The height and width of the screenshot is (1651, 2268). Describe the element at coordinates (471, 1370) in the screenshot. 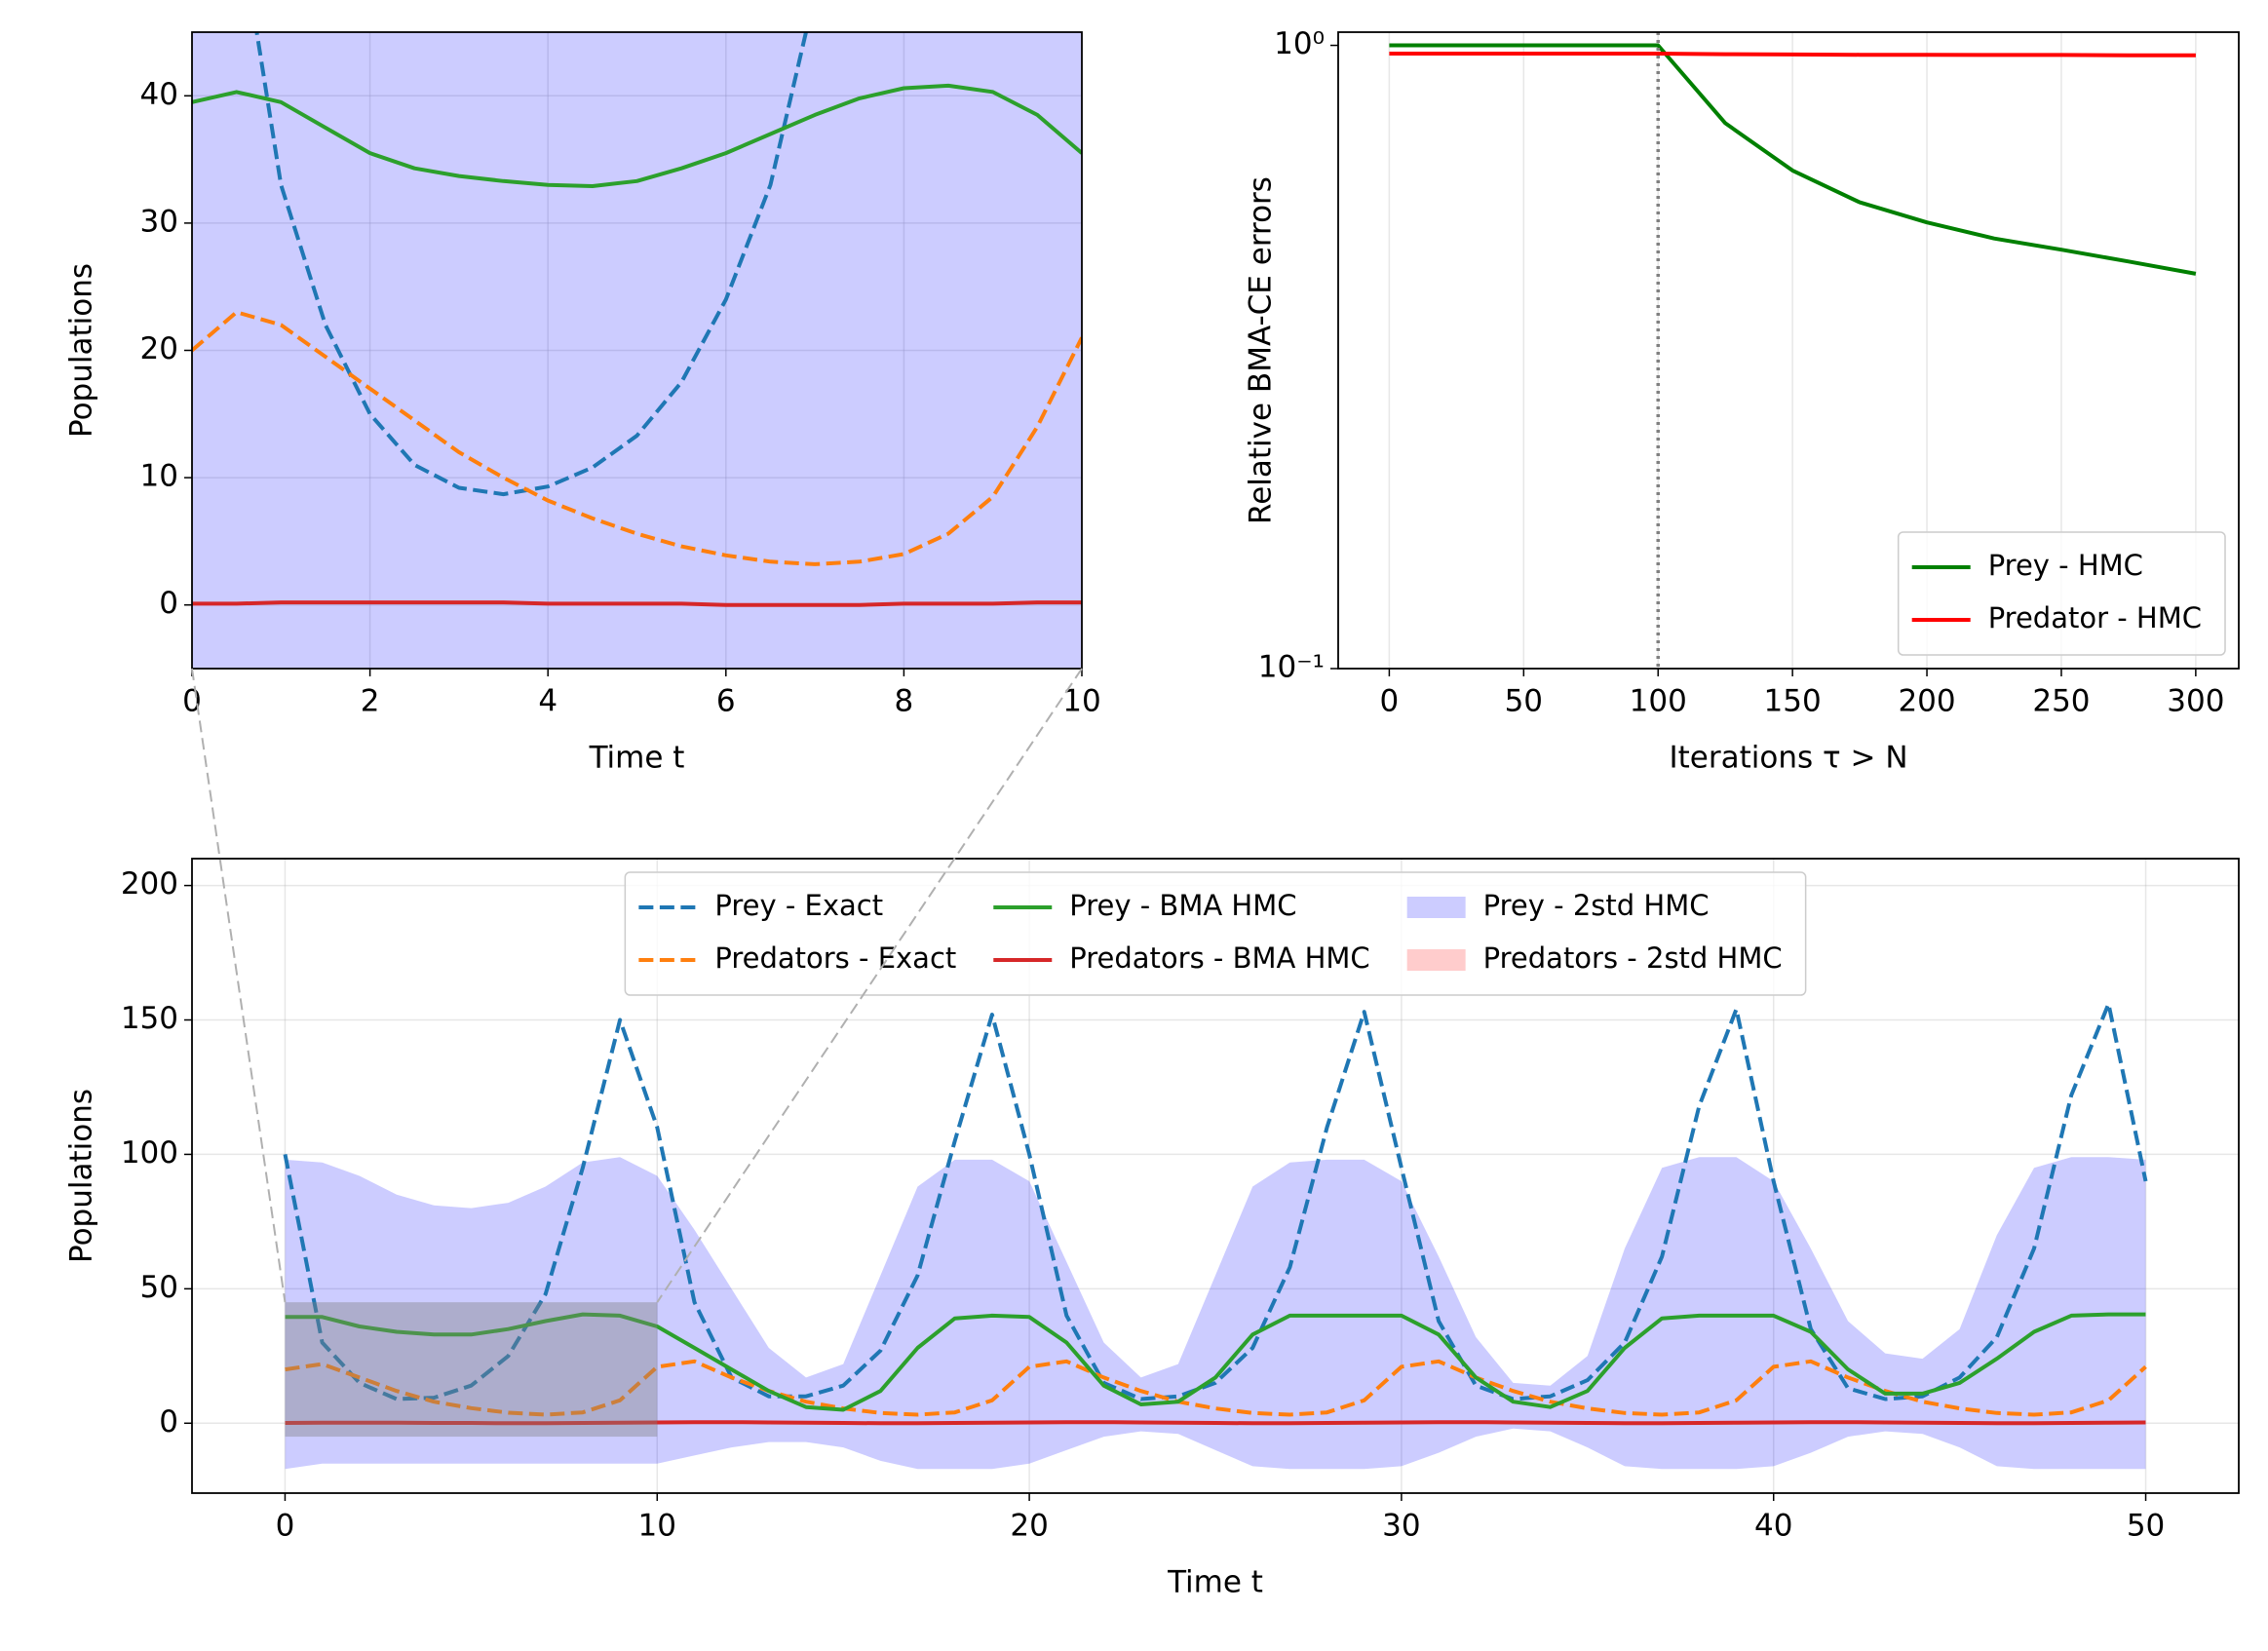

I see `zoom-box` at that location.